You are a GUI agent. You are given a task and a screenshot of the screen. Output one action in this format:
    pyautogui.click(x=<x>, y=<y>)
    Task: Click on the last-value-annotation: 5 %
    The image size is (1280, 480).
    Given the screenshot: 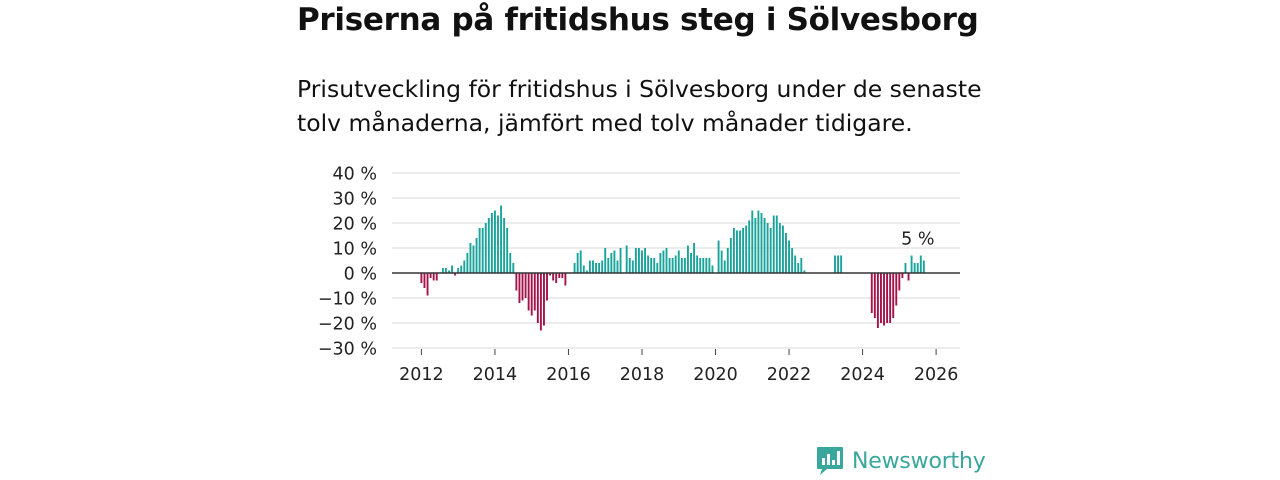 What is the action you would take?
    pyautogui.click(x=917, y=240)
    